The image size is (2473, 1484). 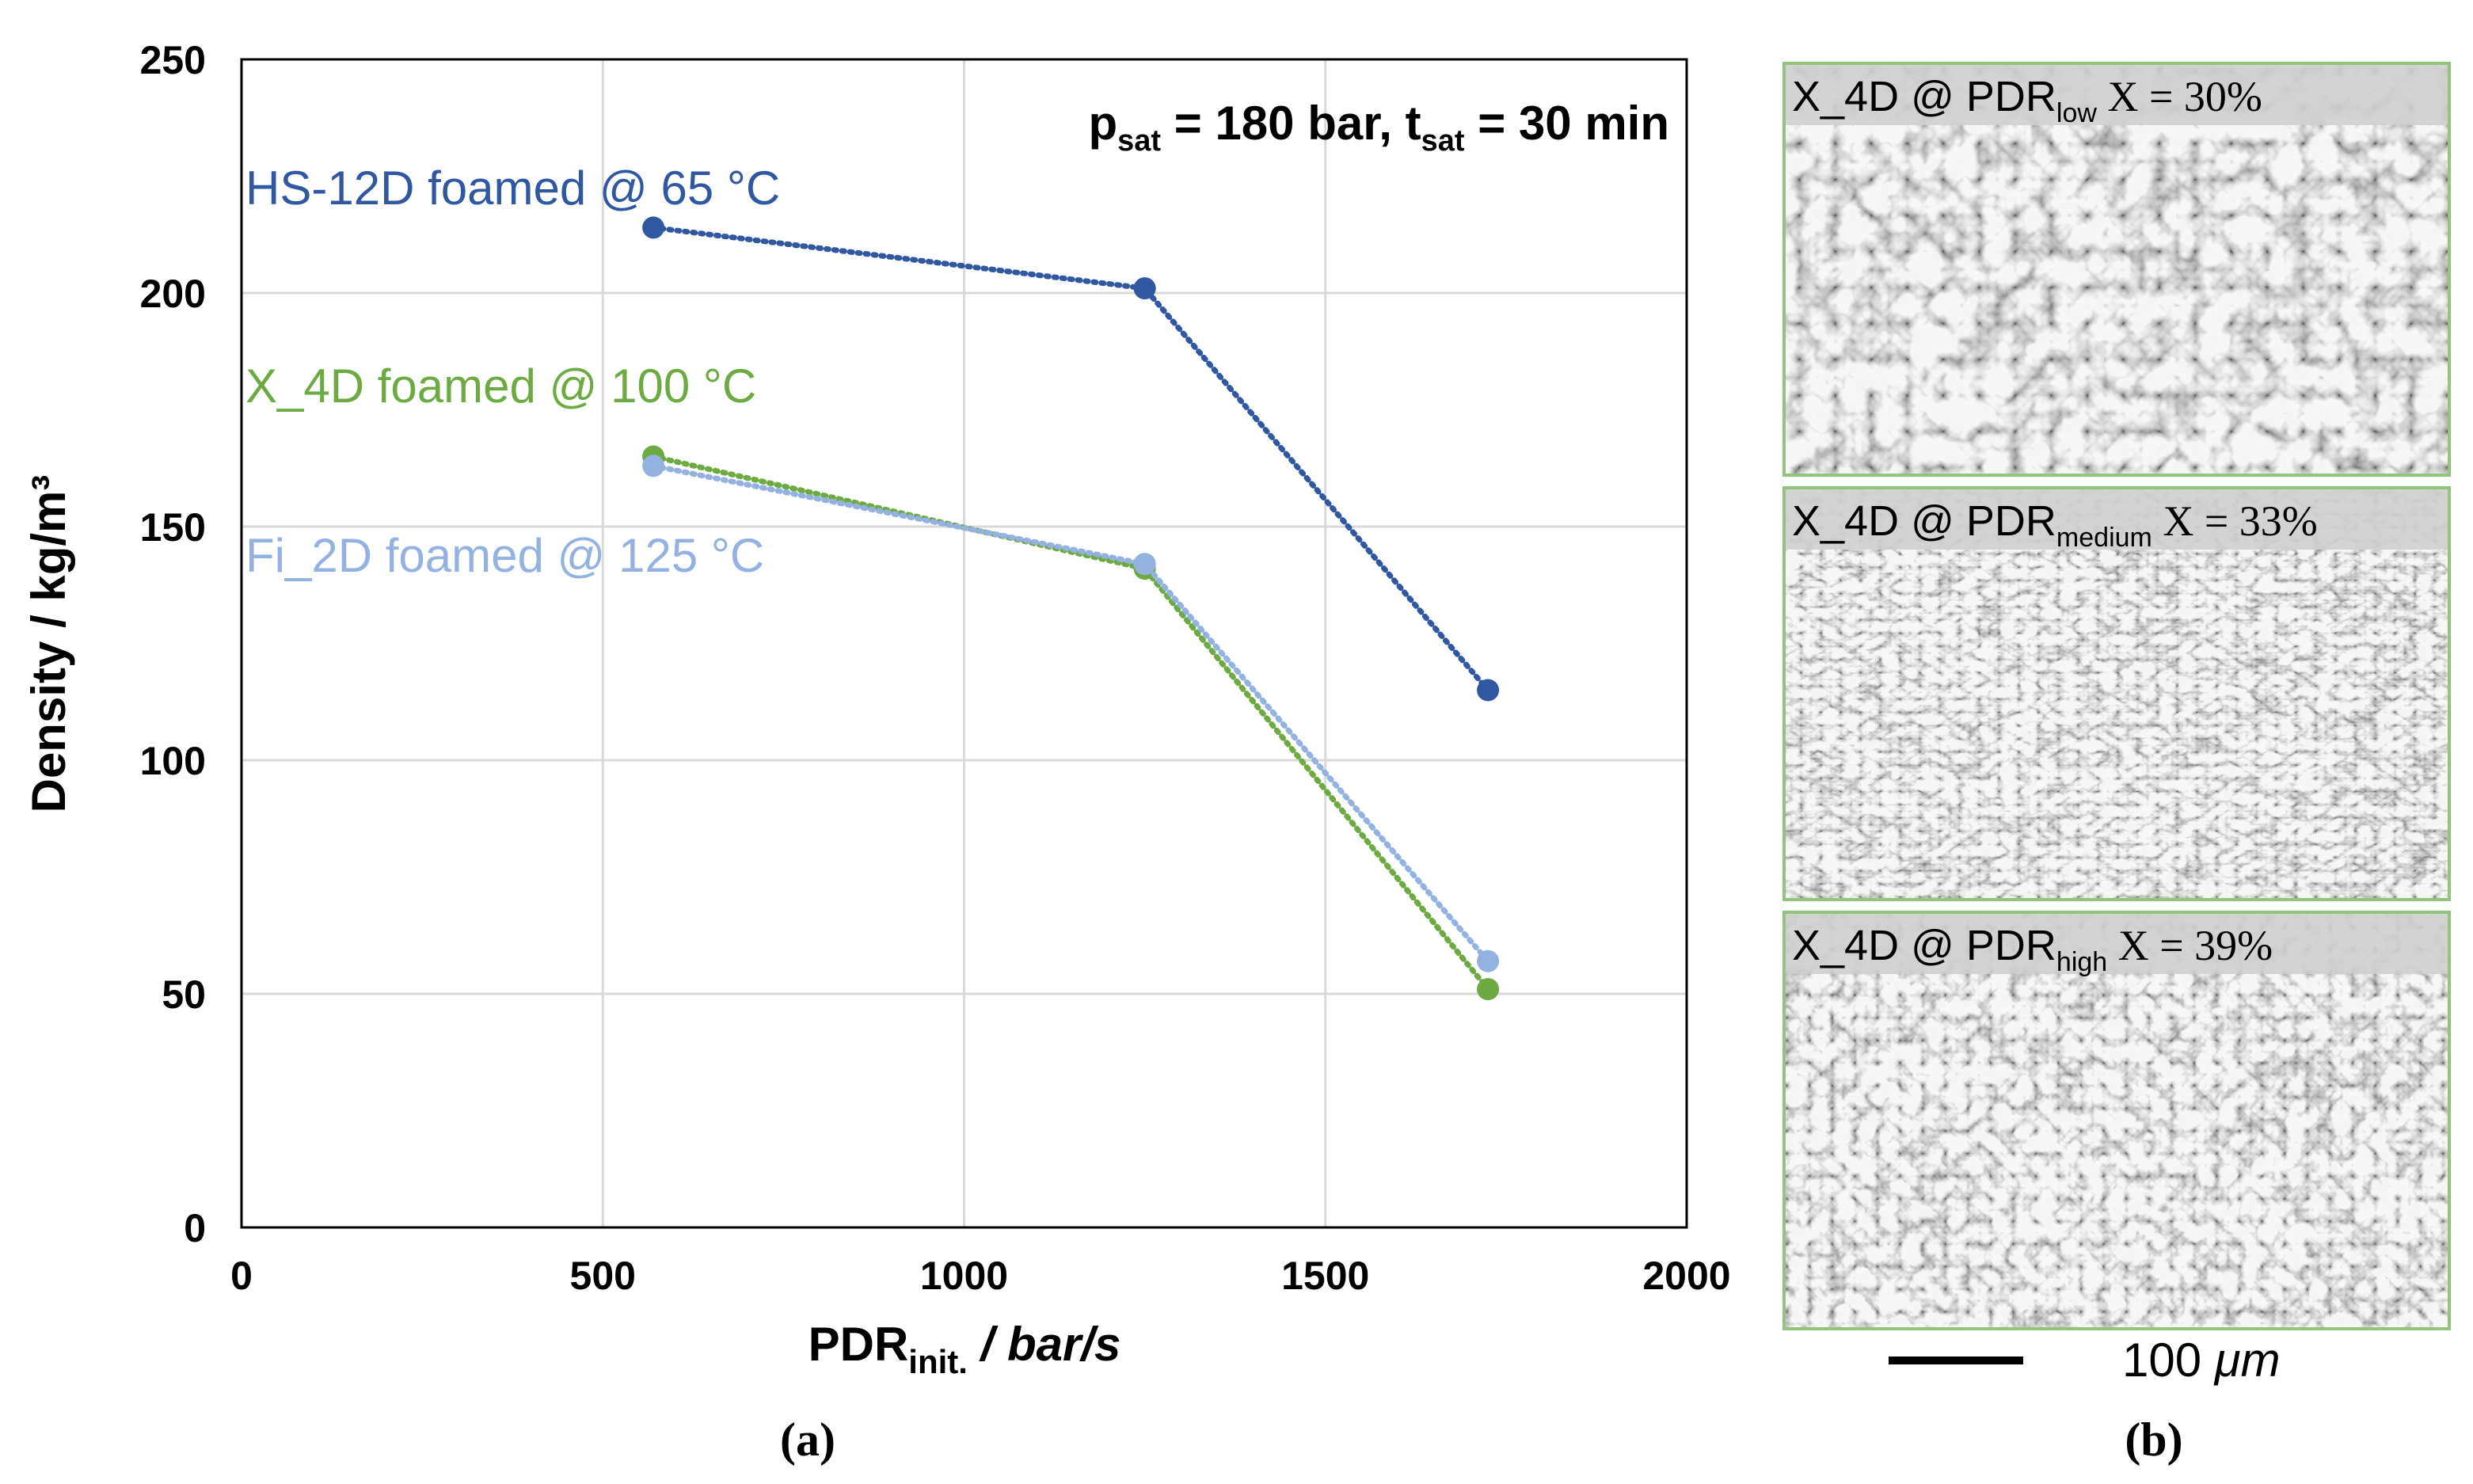 What do you see at coordinates (2201, 1360) in the screenshot?
I see `scale-bar-label: 100 μm` at bounding box center [2201, 1360].